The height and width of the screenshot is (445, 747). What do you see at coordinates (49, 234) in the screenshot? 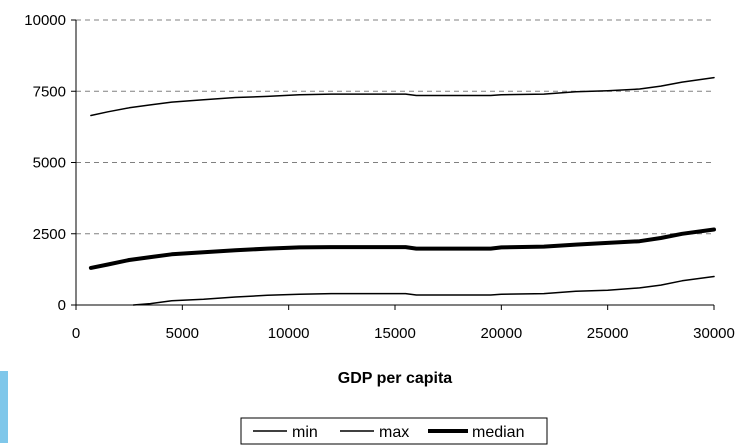
I see `y-tick-label: 2500` at bounding box center [49, 234].